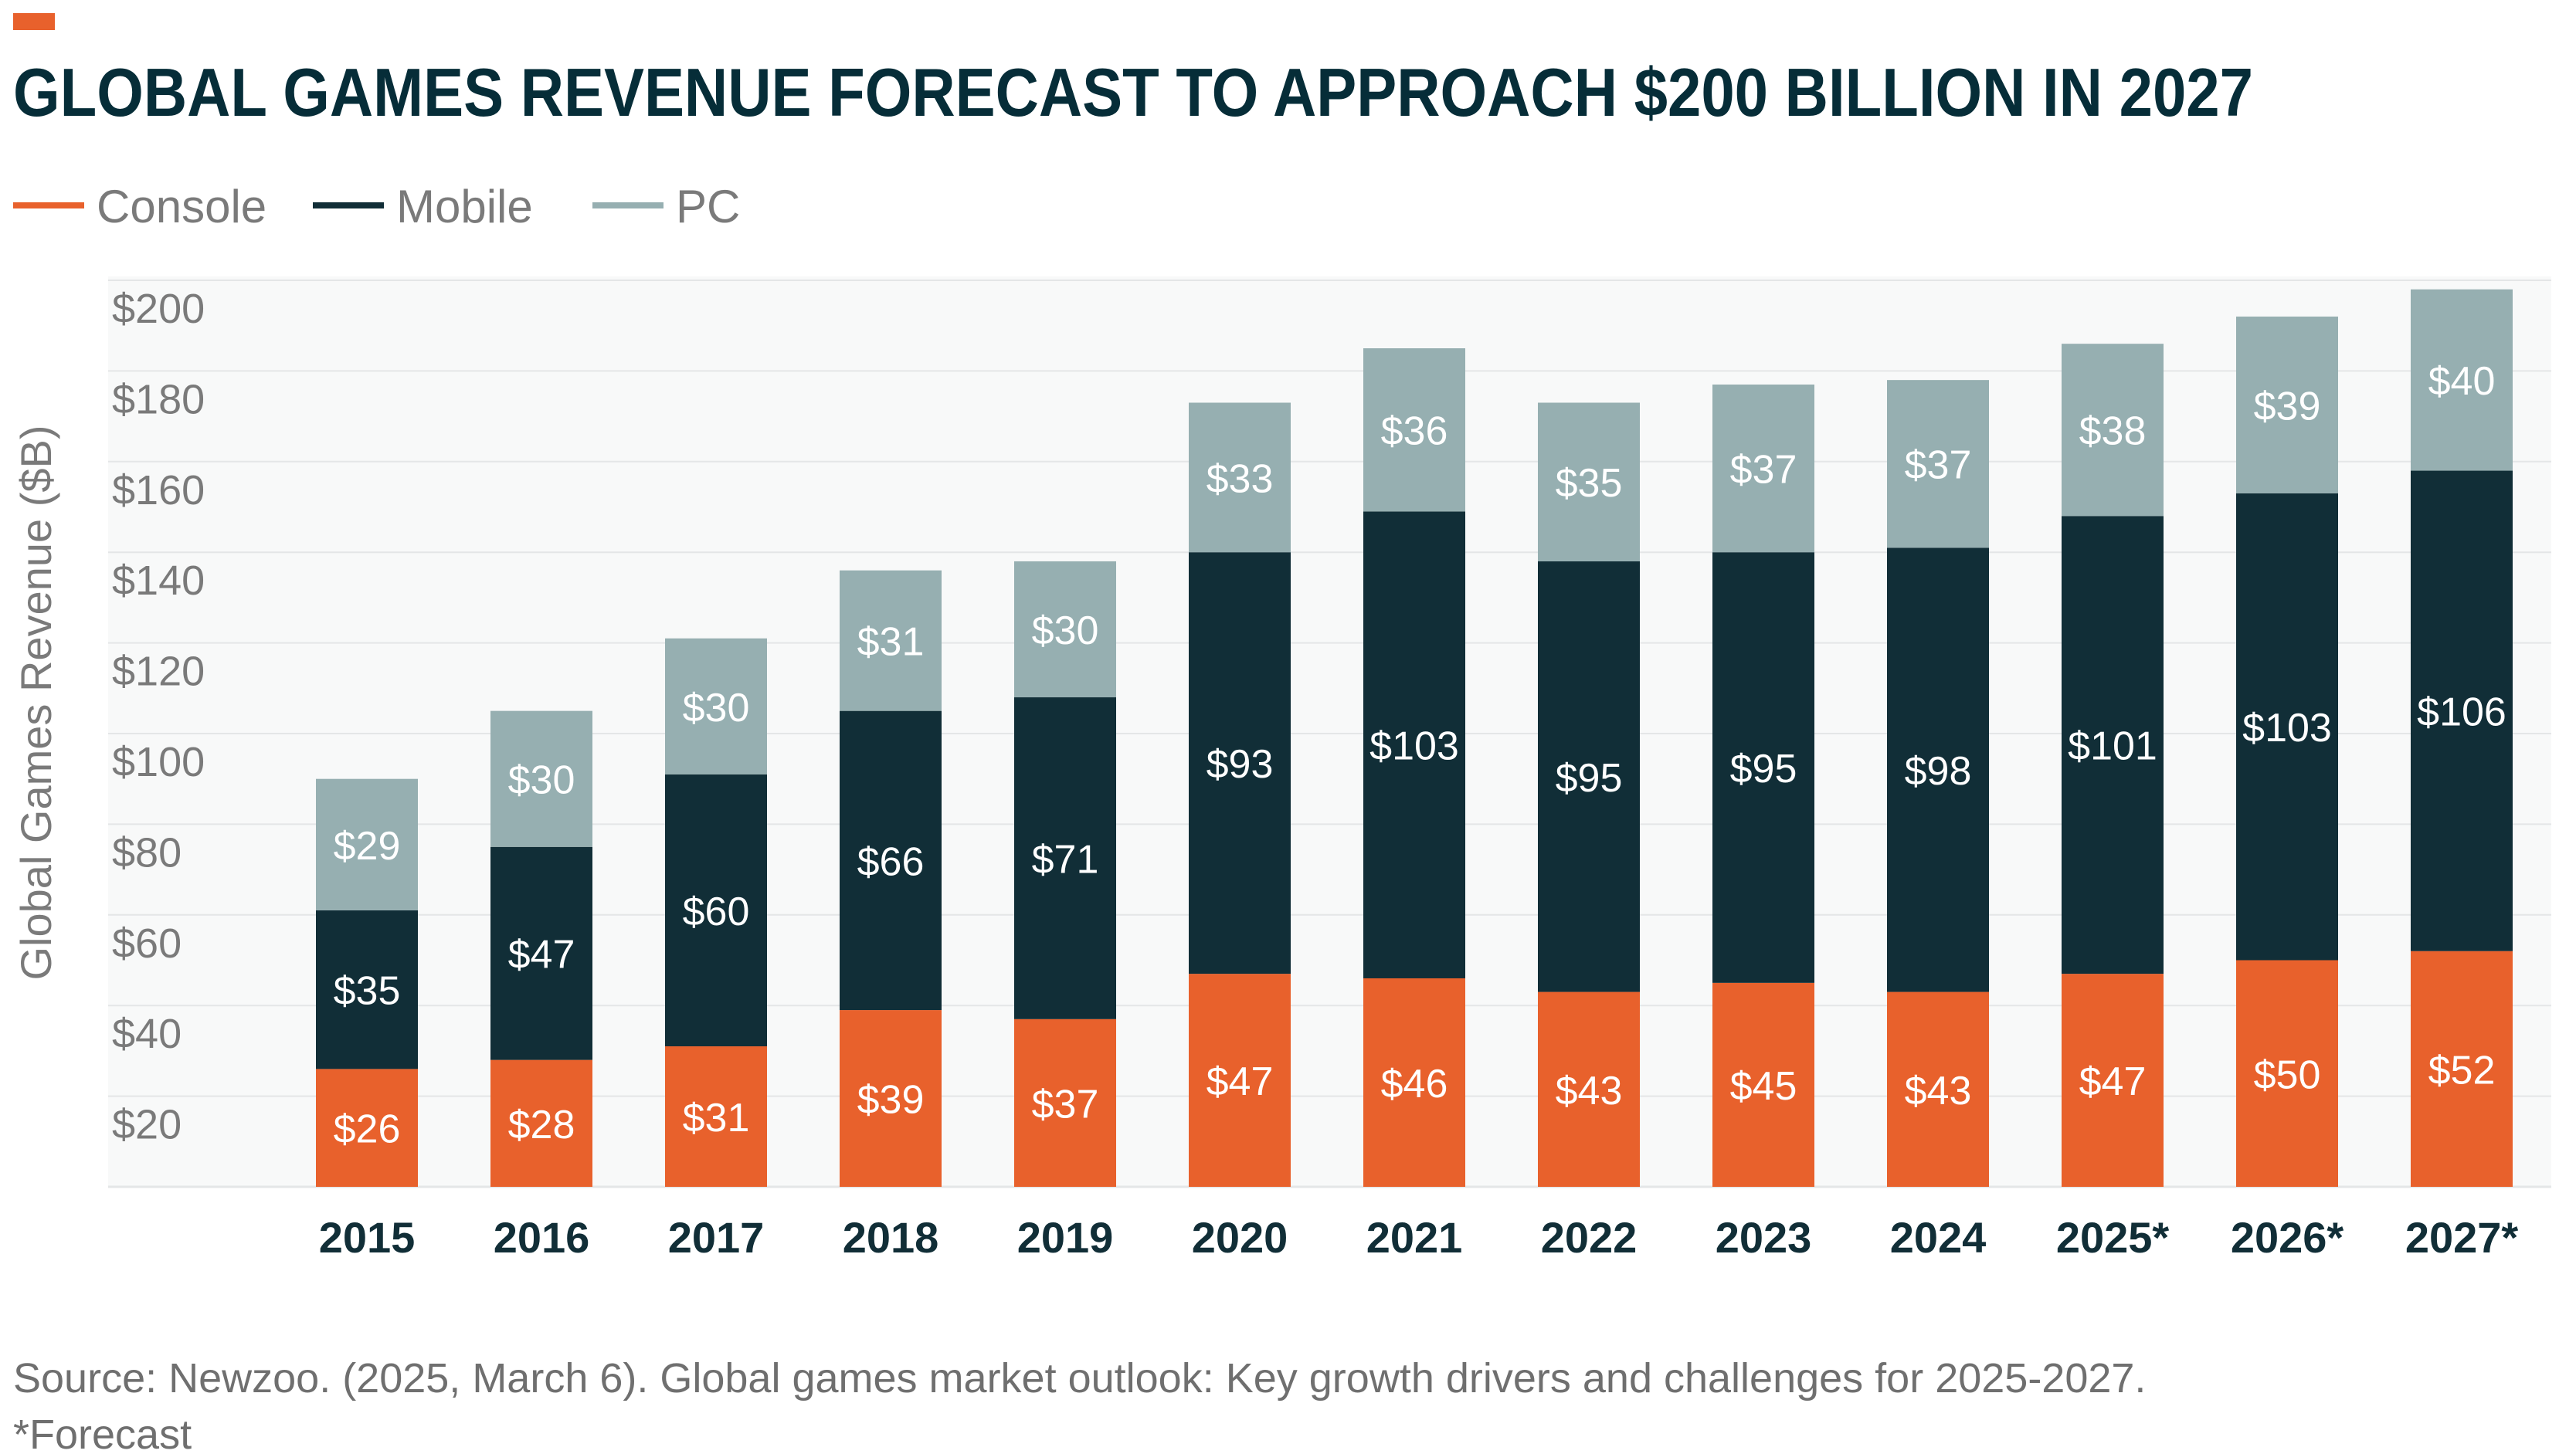 This screenshot has width=2576, height=1454. I want to click on bar-value-label: $33, so click(1240, 478).